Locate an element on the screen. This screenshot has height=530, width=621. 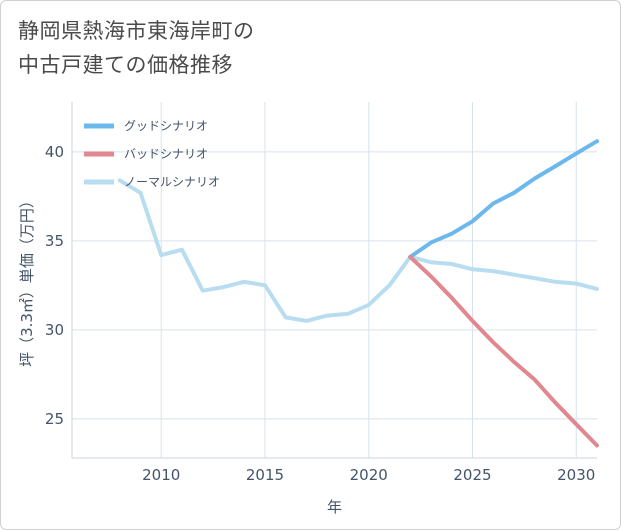
y-tick-label: 25 is located at coordinates (54, 419).